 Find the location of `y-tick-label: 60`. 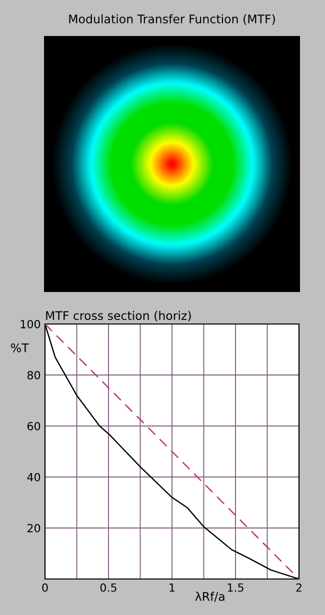

y-tick-label: 60 is located at coordinates (33, 426).